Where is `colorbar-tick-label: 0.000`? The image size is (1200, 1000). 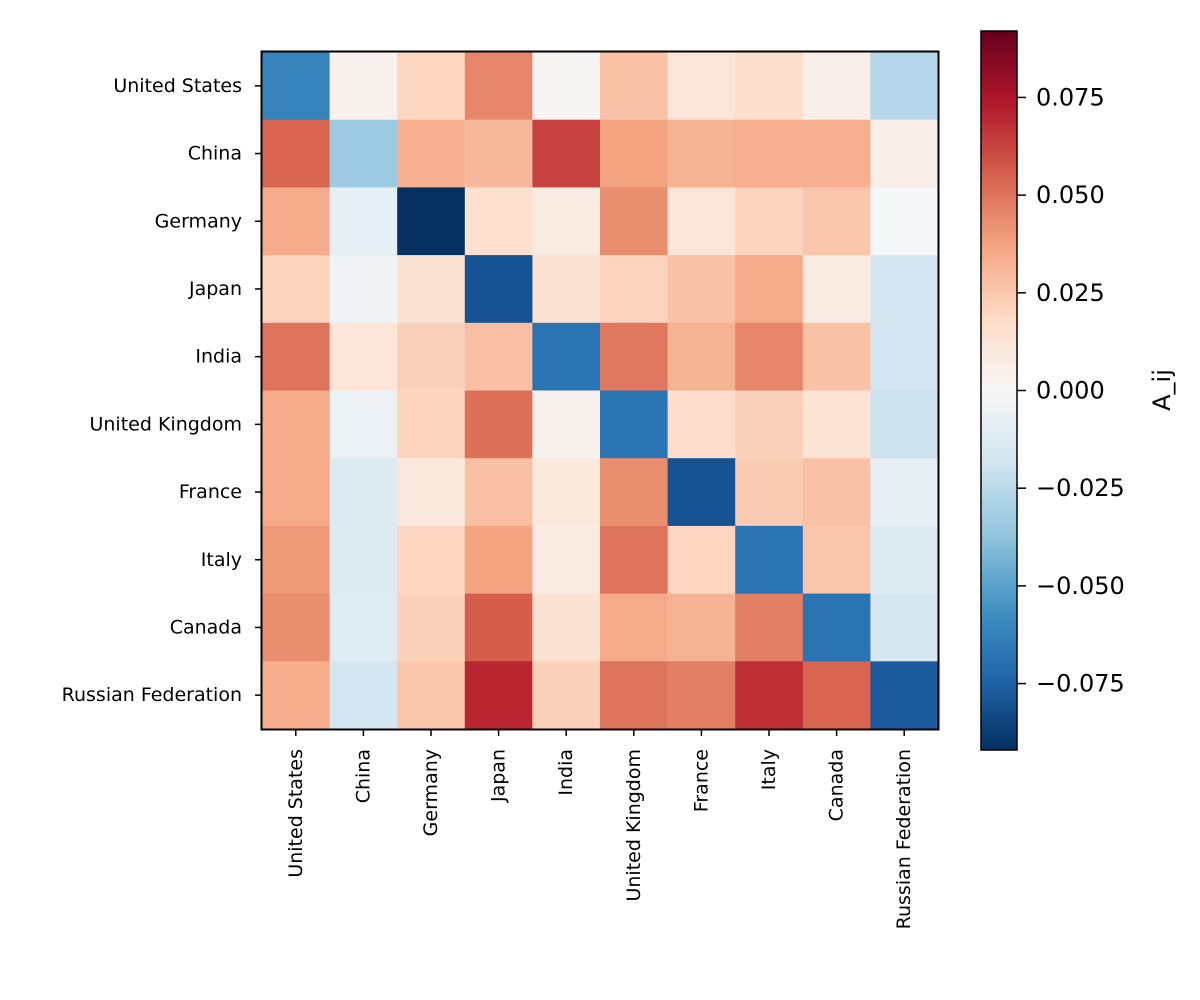
colorbar-tick-label: 0.000 is located at coordinates (1070, 391).